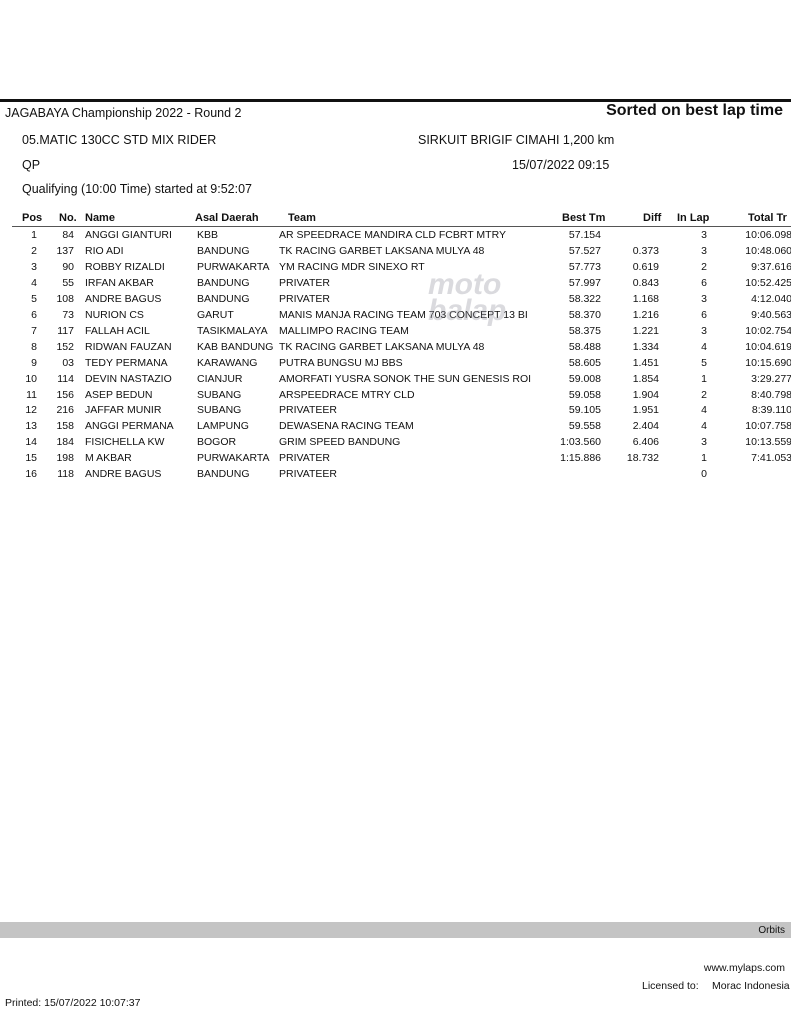  What do you see at coordinates (123, 298) in the screenshot?
I see `cell-name: ANDRE BAGUS` at bounding box center [123, 298].